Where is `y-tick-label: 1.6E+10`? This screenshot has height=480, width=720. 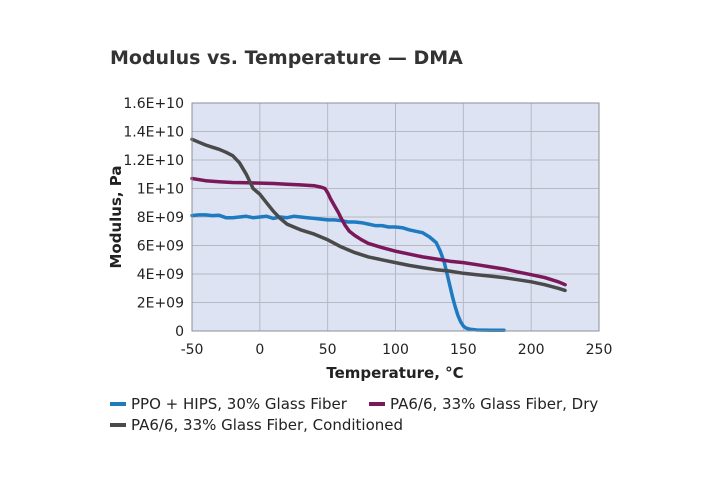 y-tick-label: 1.6E+10 is located at coordinates (153, 104).